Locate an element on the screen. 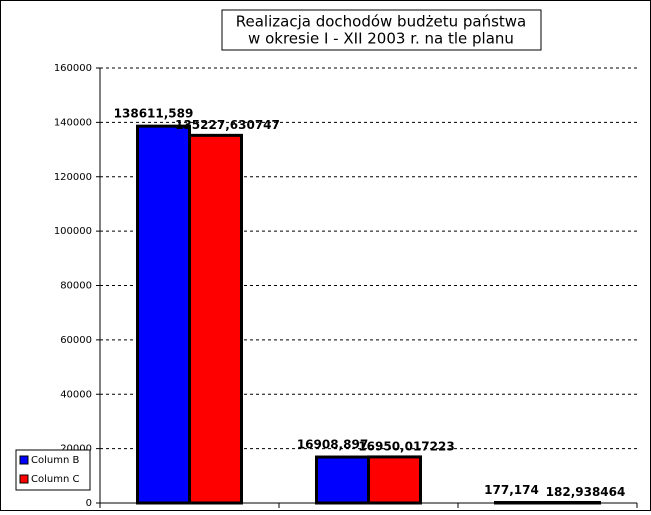 The image size is (651, 515). y-tick-label: 120000 is located at coordinates (73, 177).